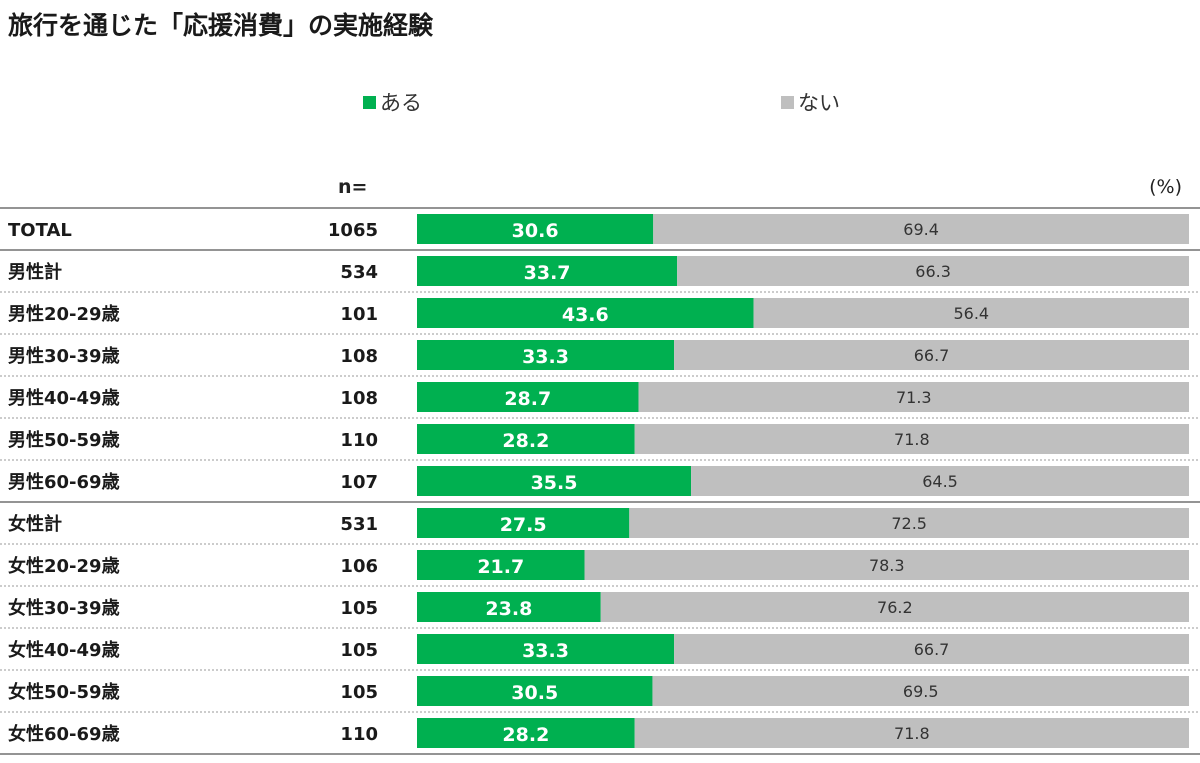  What do you see at coordinates (64, 356) in the screenshot?
I see `row-label: 男性30-39歳` at bounding box center [64, 356].